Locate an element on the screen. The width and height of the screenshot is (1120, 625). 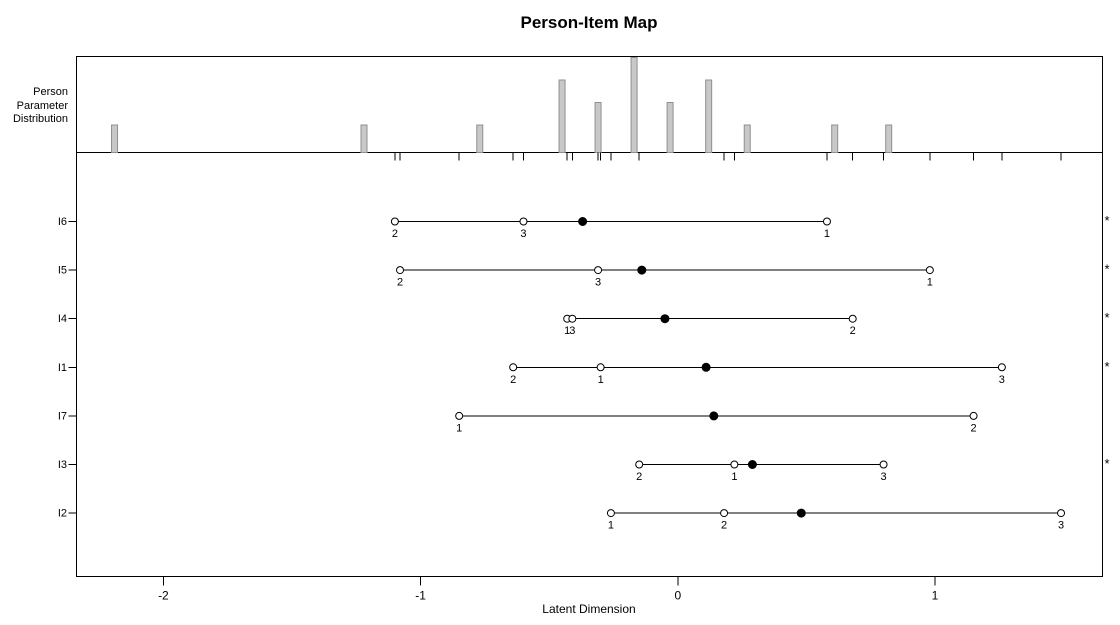
chart-title: Person-Item Map is located at coordinates (589, 22).